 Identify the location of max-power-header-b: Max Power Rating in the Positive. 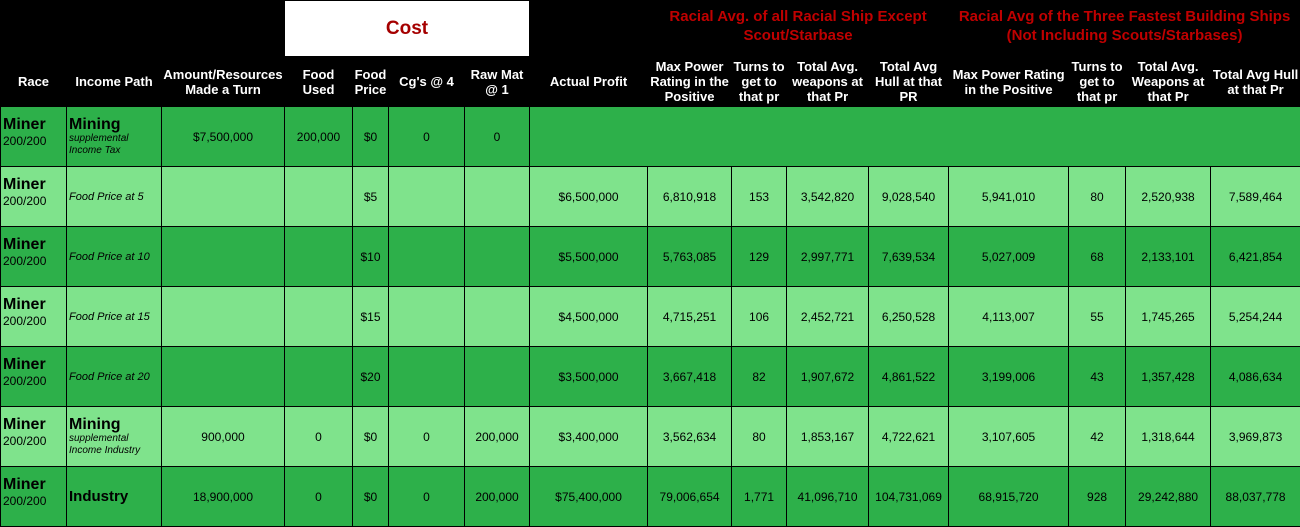
(1009, 82).